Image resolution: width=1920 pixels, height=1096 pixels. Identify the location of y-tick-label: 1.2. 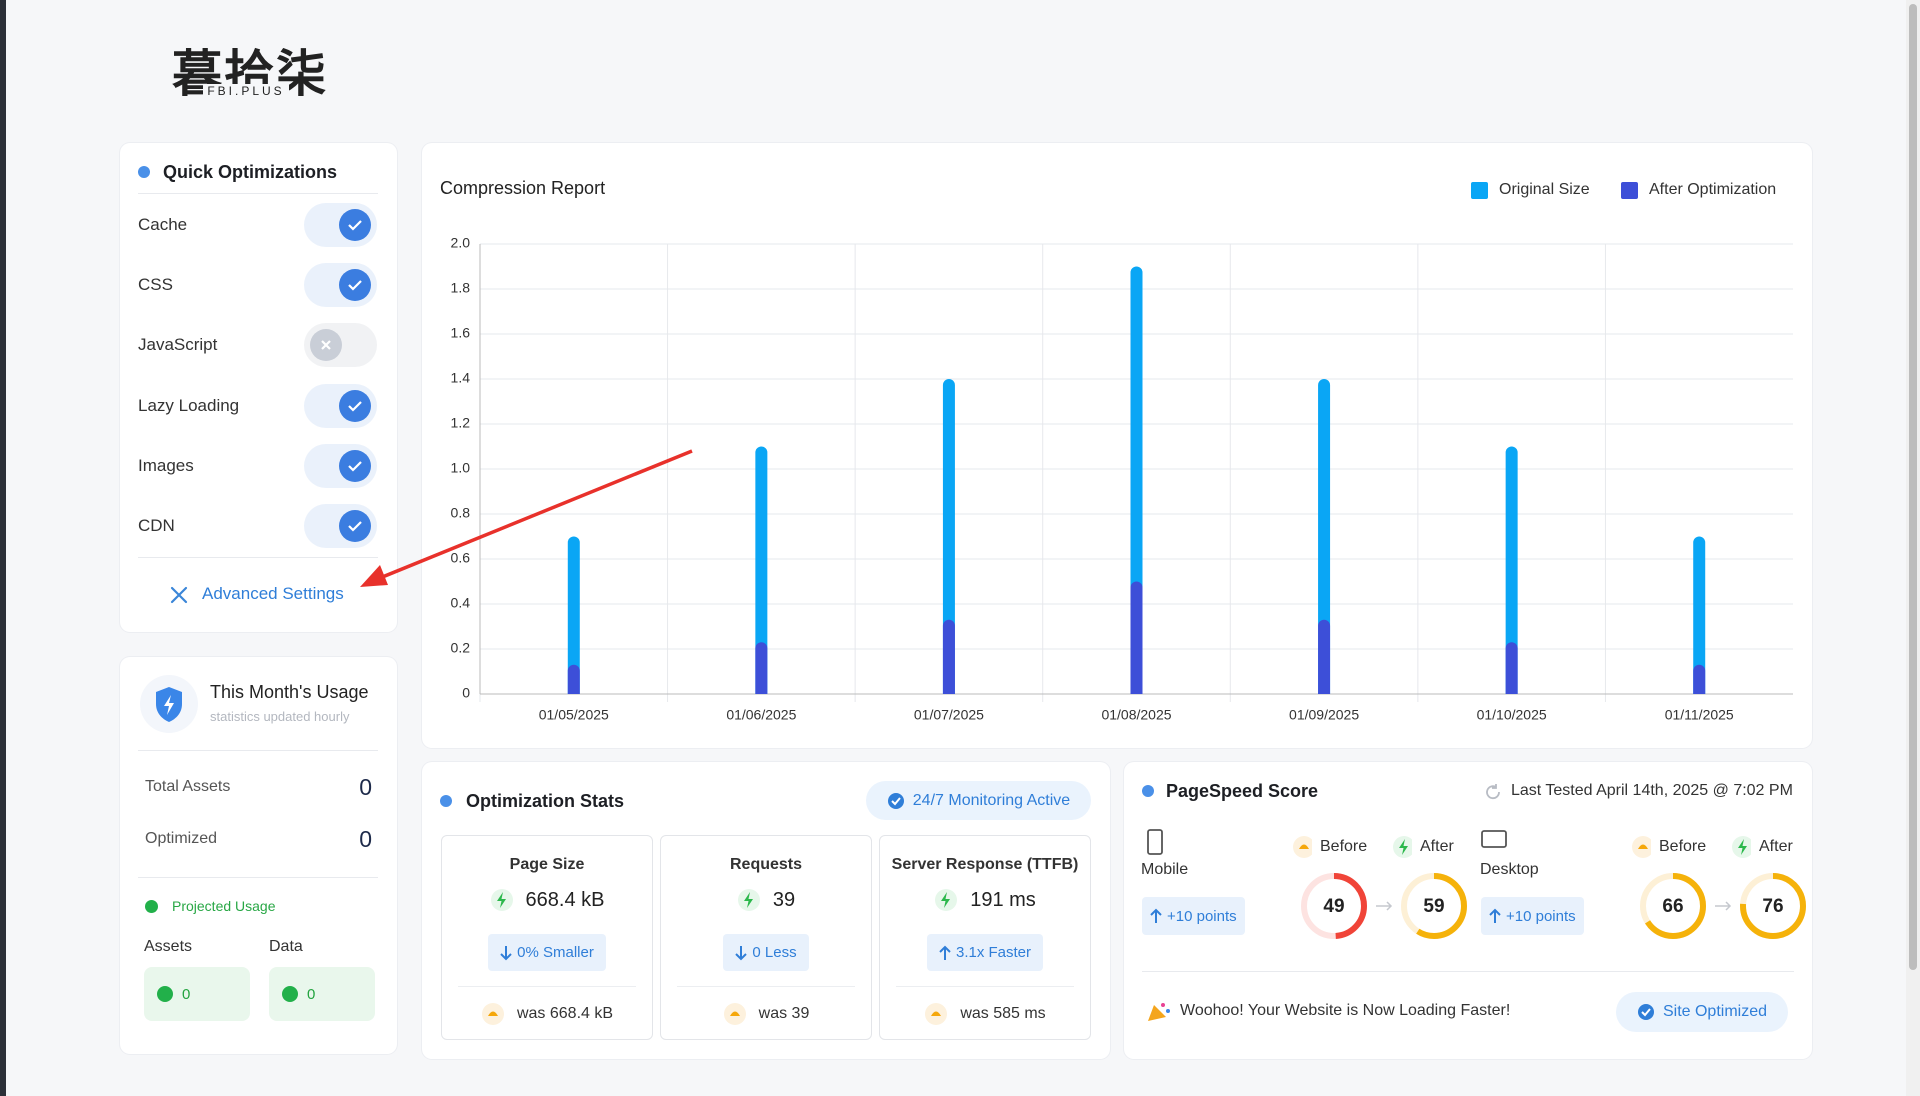
(461, 423).